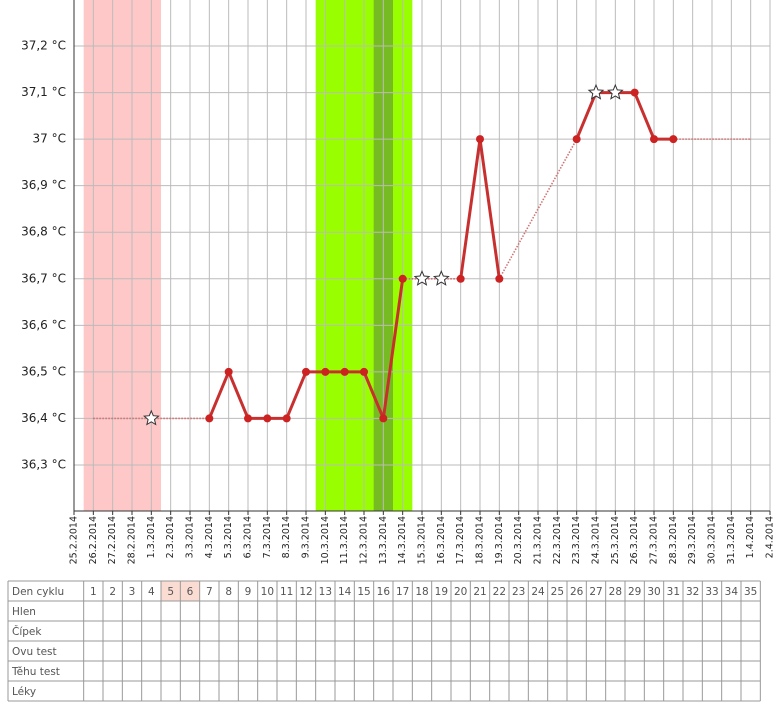 The height and width of the screenshot is (720, 780). I want to click on x-tick-label: 27.3.2014, so click(654, 540).